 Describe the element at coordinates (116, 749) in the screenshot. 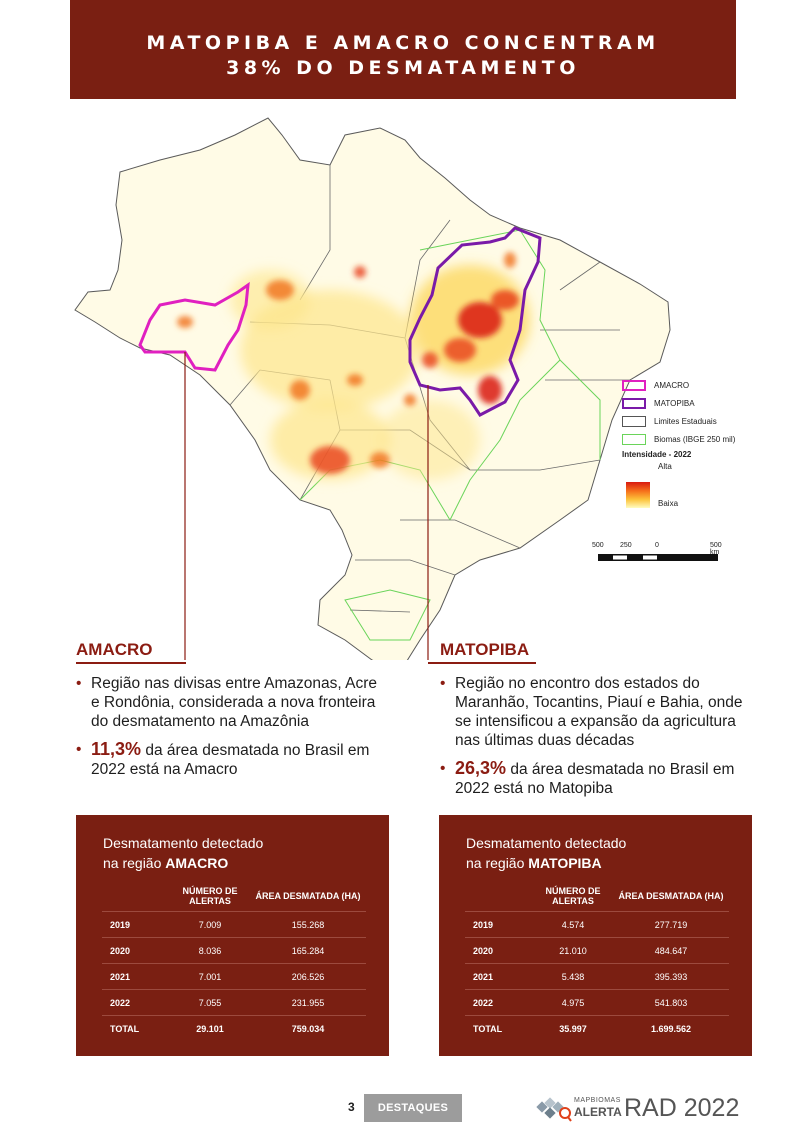

I see `amacro-pct: 11,3%` at that location.